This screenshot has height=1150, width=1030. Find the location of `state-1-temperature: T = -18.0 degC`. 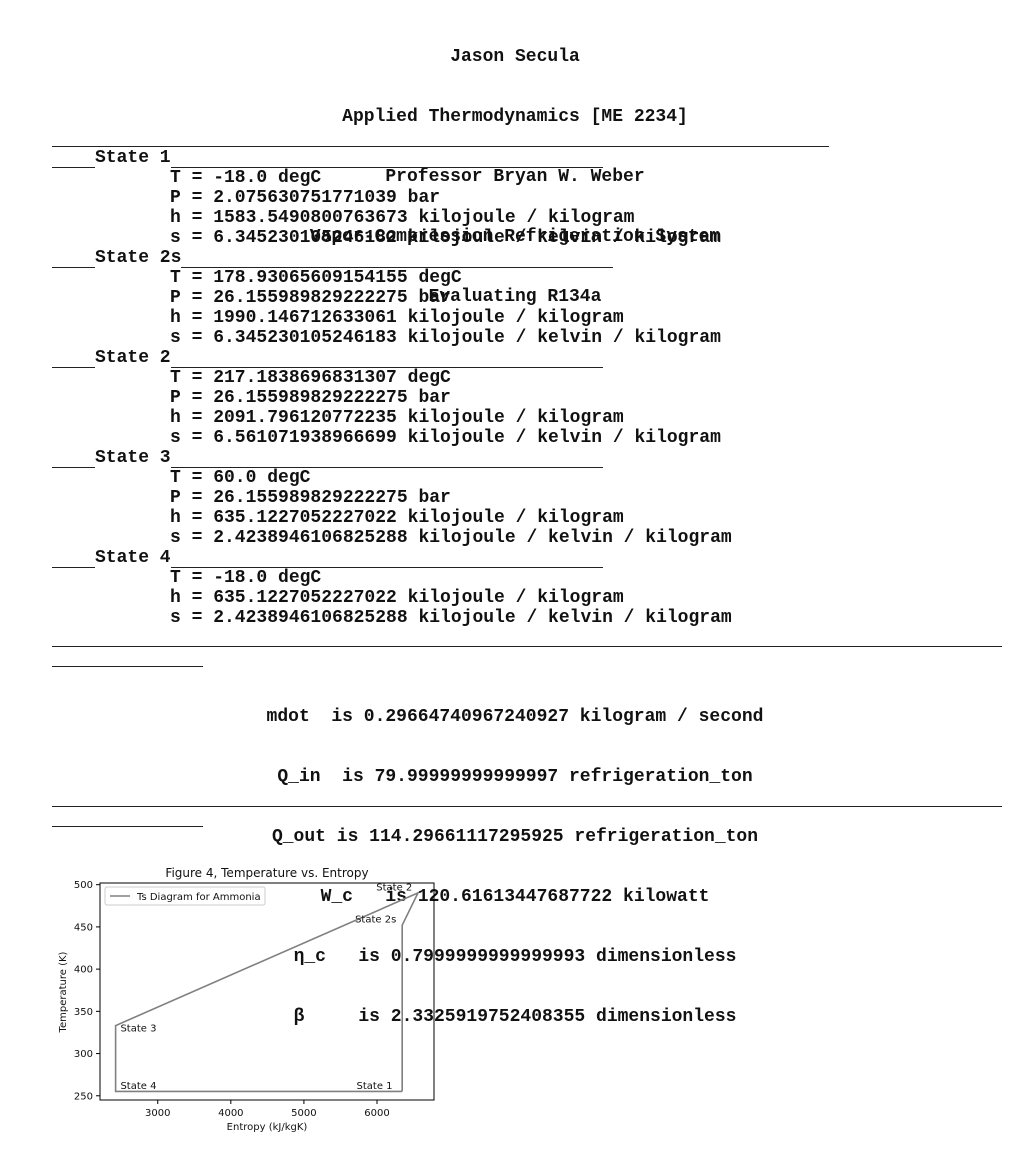

state-1-temperature: T = -18.0 degC is located at coordinates (246, 178).